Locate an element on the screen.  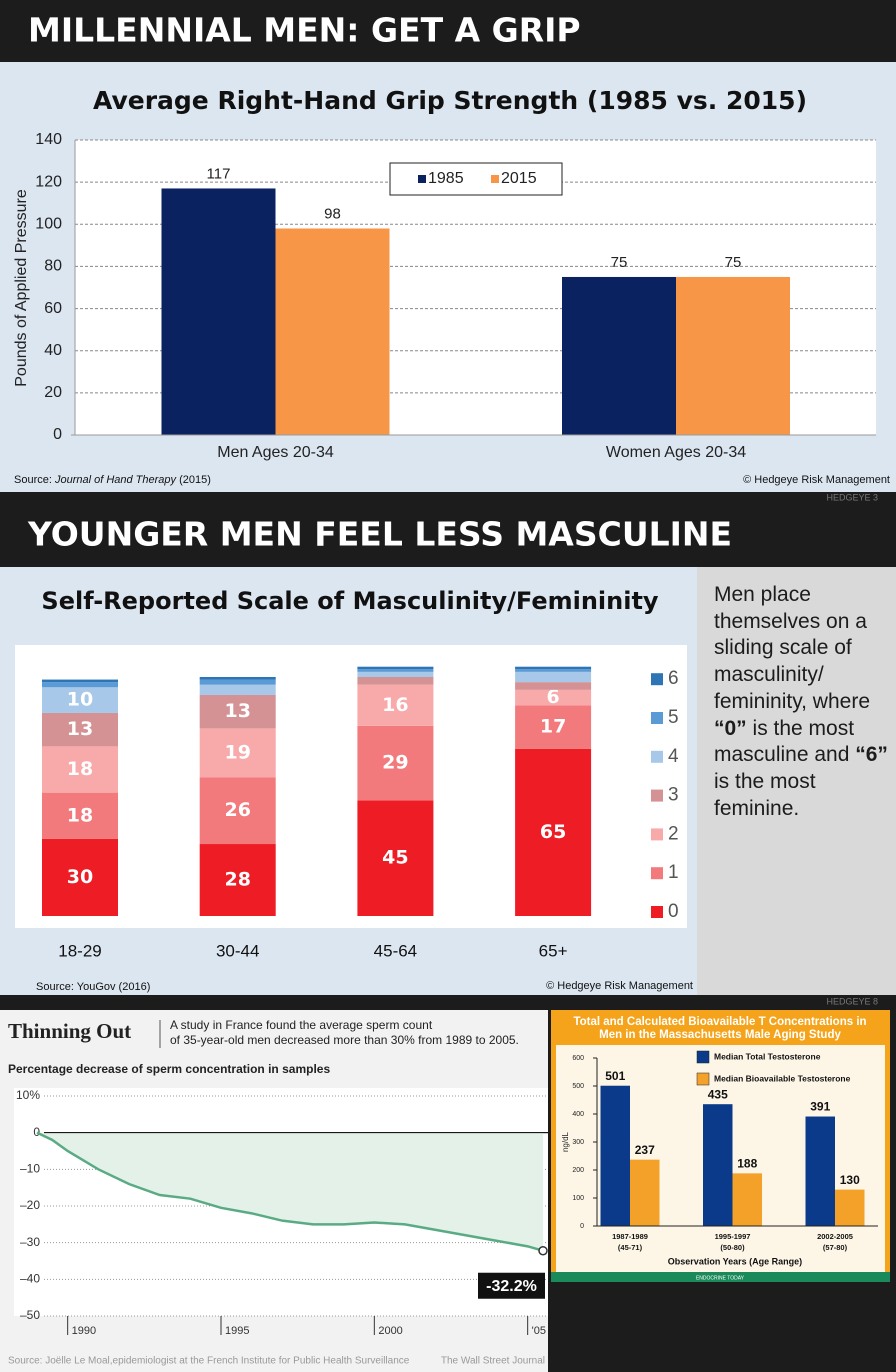
legend-label: 1 is located at coordinates (673, 872).